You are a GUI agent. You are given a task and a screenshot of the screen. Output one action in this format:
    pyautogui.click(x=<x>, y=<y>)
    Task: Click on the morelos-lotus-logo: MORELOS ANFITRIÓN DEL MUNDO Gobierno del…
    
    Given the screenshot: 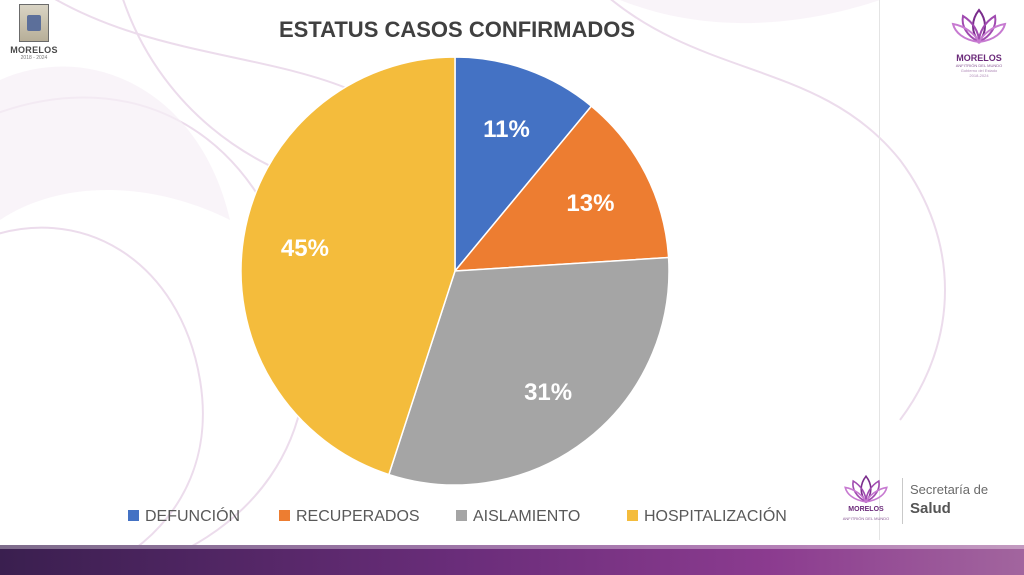 What is the action you would take?
    pyautogui.click(x=979, y=42)
    